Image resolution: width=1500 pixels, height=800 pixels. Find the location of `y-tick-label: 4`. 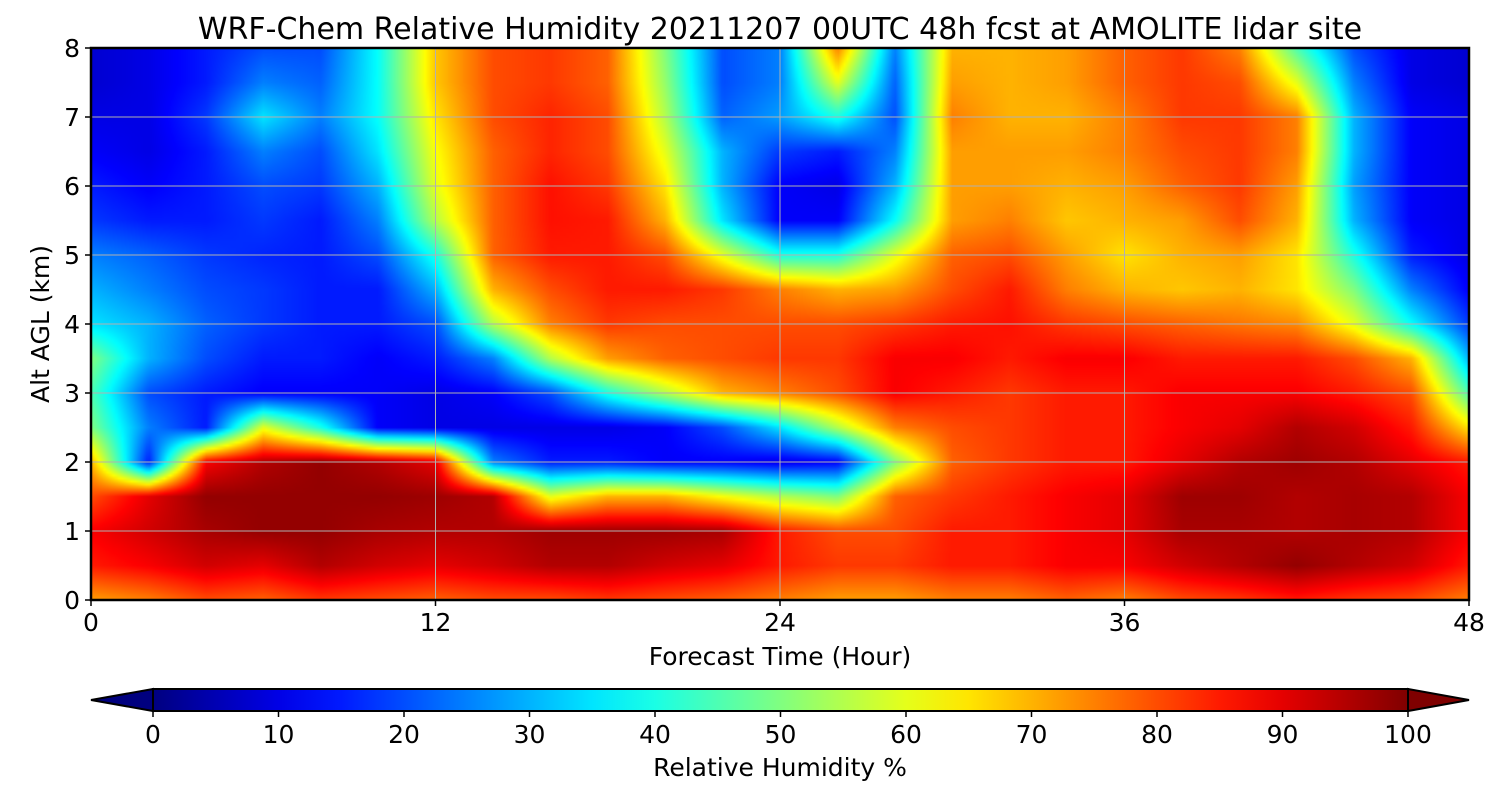

y-tick-label: 4 is located at coordinates (72, 324).